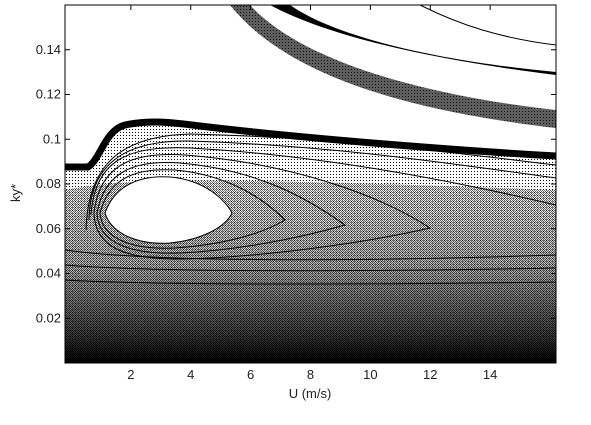  Describe the element at coordinates (250, 374) in the screenshot. I see `x-tick-label: 6` at that location.